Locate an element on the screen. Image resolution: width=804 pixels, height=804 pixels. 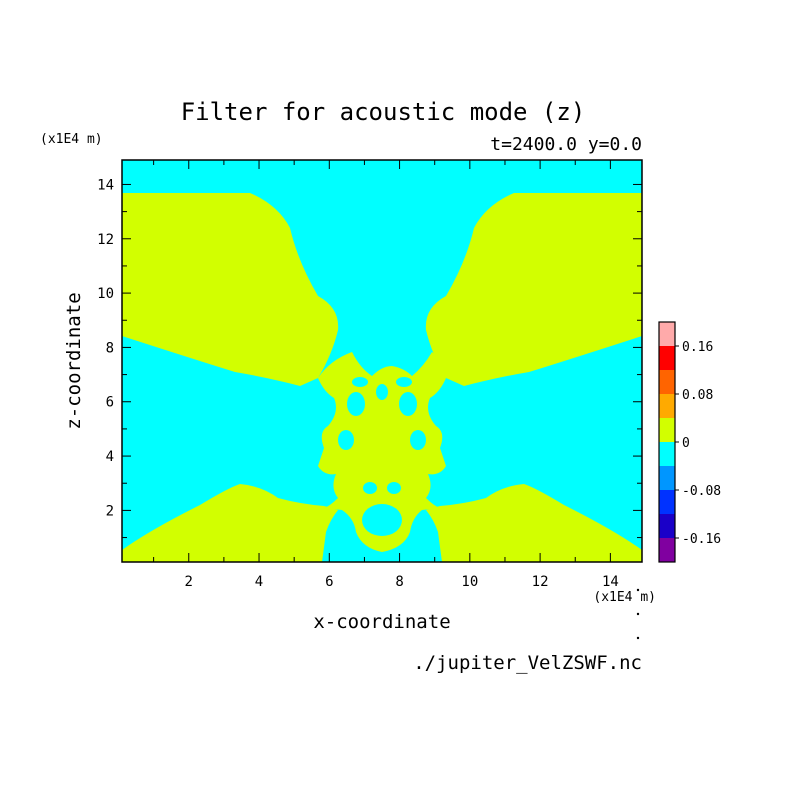
y-unit-label: (x1E4 m) is located at coordinates (71, 139).